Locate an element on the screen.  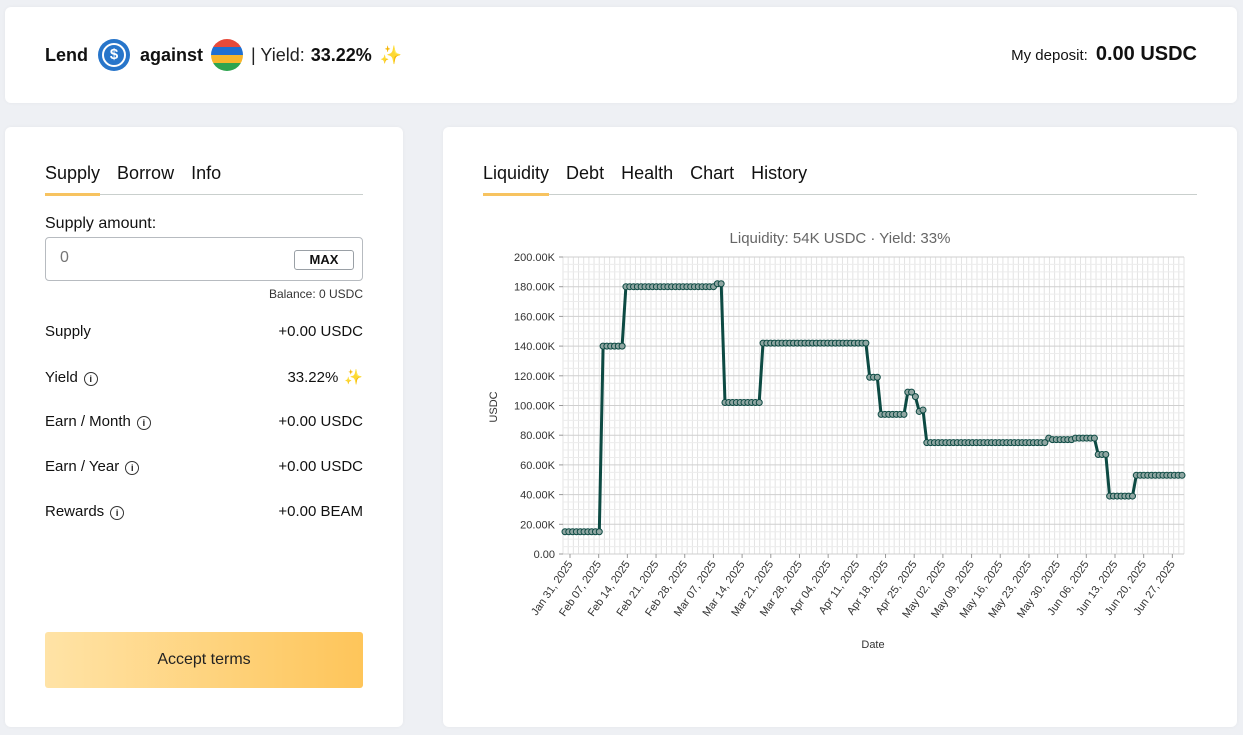
supply-row: Supply +0.00 USDC is located at coordinates (204, 331).